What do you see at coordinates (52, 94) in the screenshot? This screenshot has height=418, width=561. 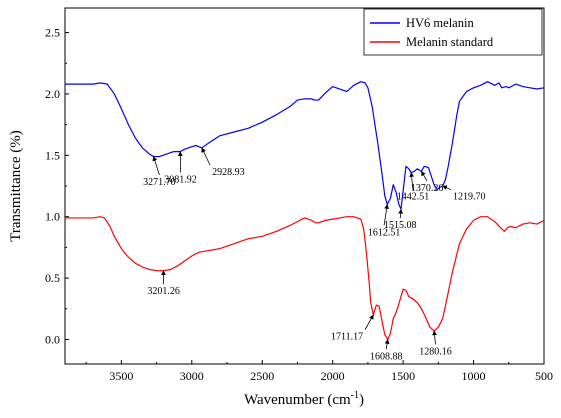 I see `y-tick-label: 2.0` at bounding box center [52, 94].